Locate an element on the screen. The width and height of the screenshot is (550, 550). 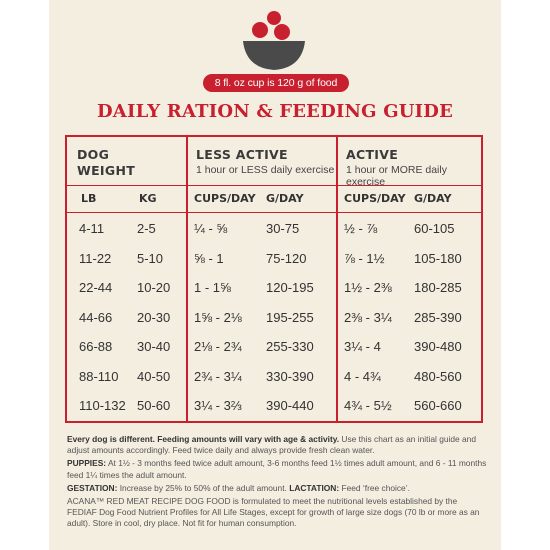
cell-kg: 30-40 is located at coordinates (154, 346).